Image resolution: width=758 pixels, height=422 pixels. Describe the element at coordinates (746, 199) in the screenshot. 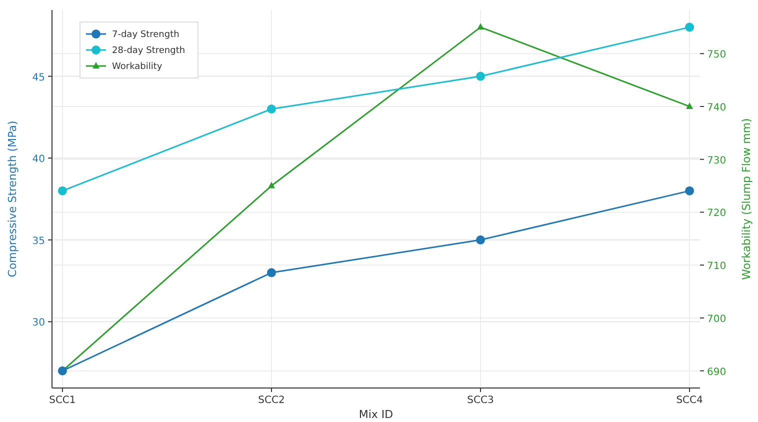

I see `y2-axis-title: Workability (Slump Flow mm)` at that location.